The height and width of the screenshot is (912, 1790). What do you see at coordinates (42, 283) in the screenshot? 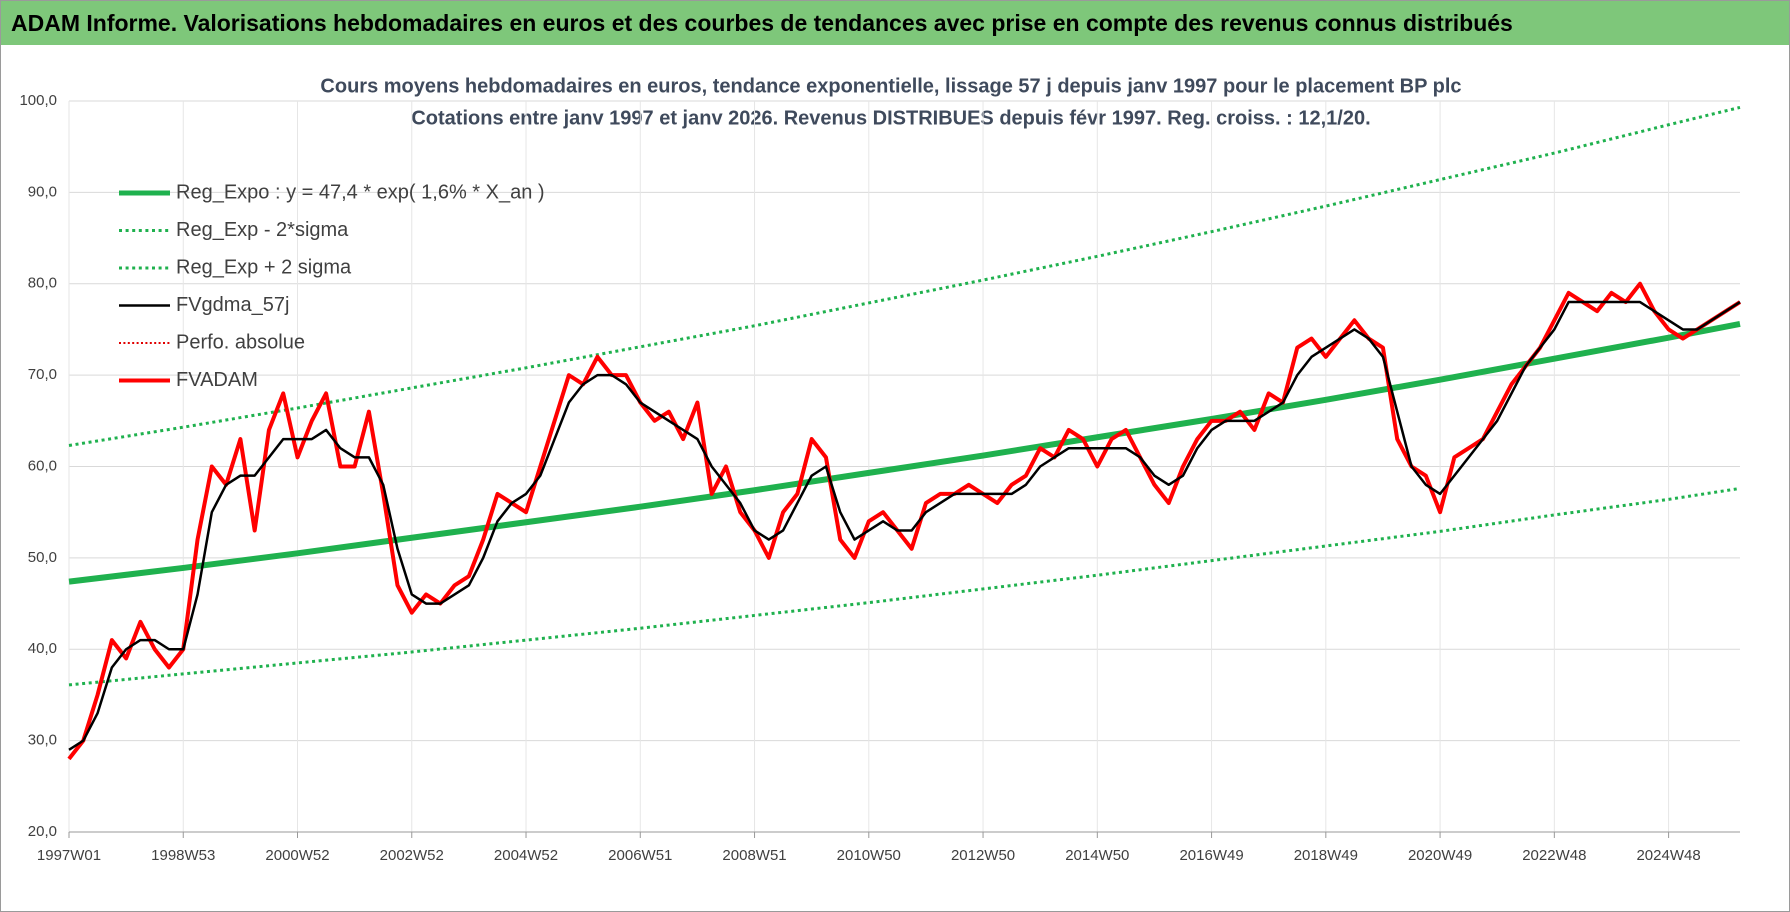
I see `y-tick-label: 80,0` at bounding box center [42, 283].